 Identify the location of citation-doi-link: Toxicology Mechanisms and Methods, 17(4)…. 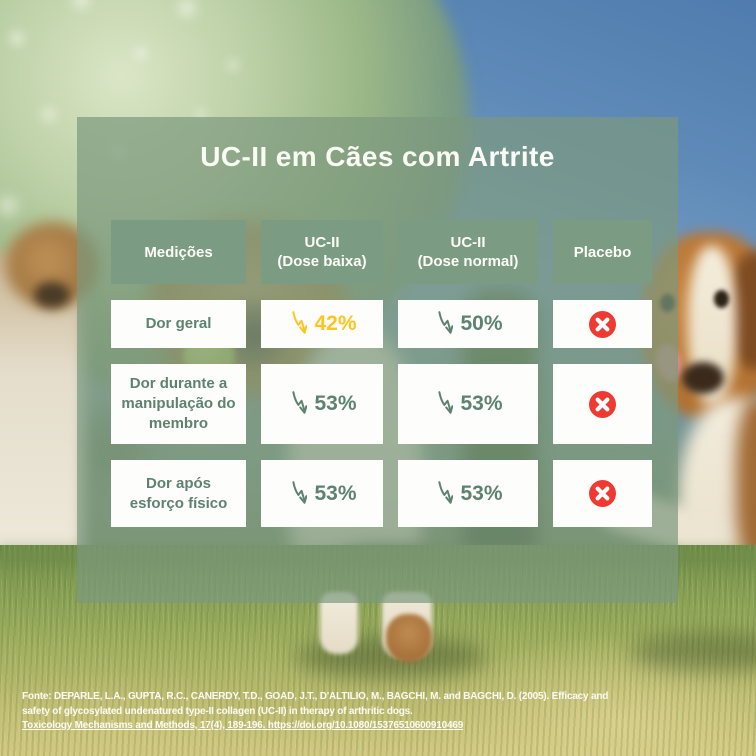
(243, 725).